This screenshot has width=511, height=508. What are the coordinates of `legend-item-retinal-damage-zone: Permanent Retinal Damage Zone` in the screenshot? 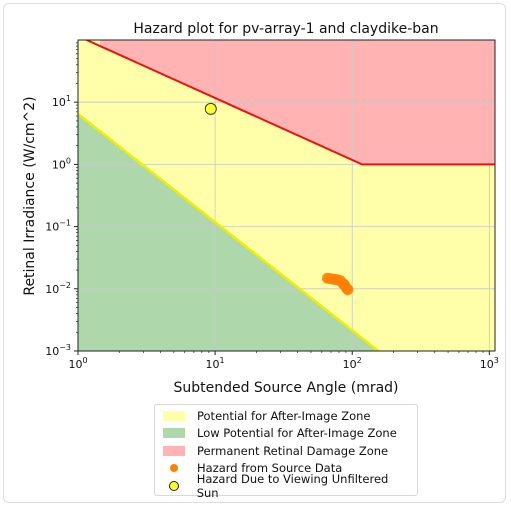 It's located at (287, 451).